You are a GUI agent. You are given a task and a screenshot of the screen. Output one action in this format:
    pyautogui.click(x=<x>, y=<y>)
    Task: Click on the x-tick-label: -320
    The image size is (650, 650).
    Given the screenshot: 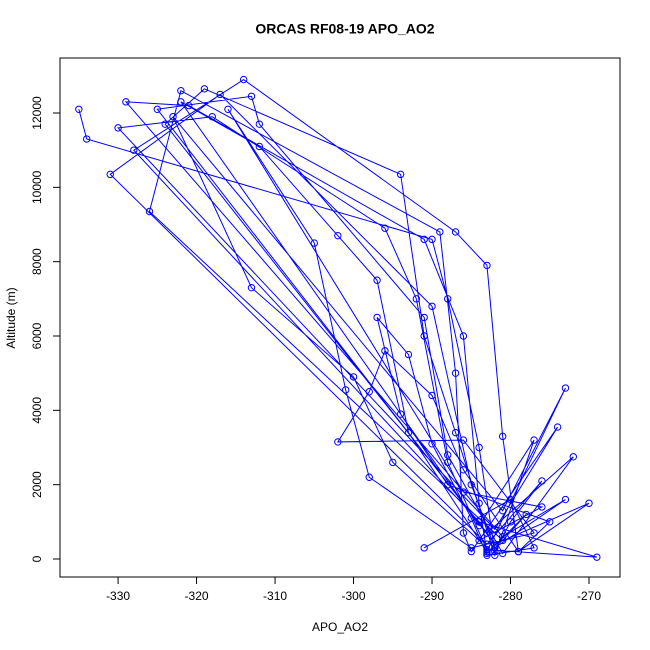 What is the action you would take?
    pyautogui.click(x=197, y=596)
    